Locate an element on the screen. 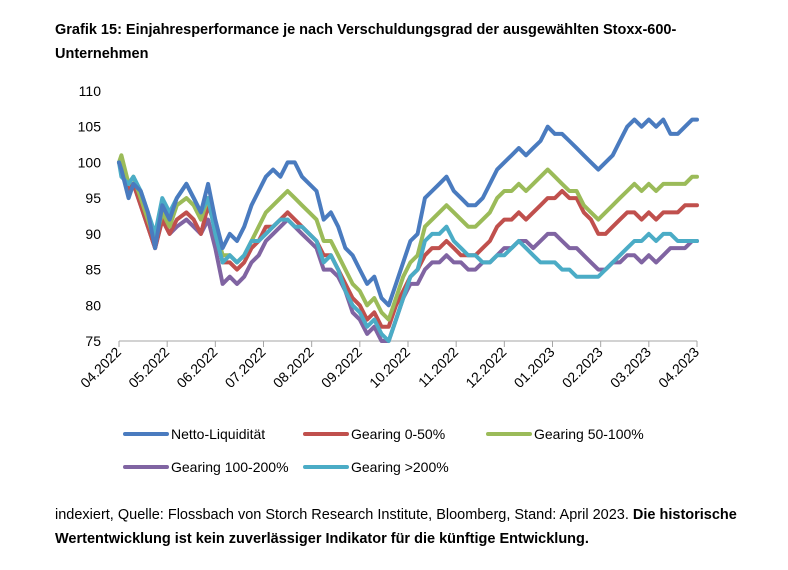 The width and height of the screenshot is (788, 570). x-tick-label: 11.2022 is located at coordinates (438, 367).